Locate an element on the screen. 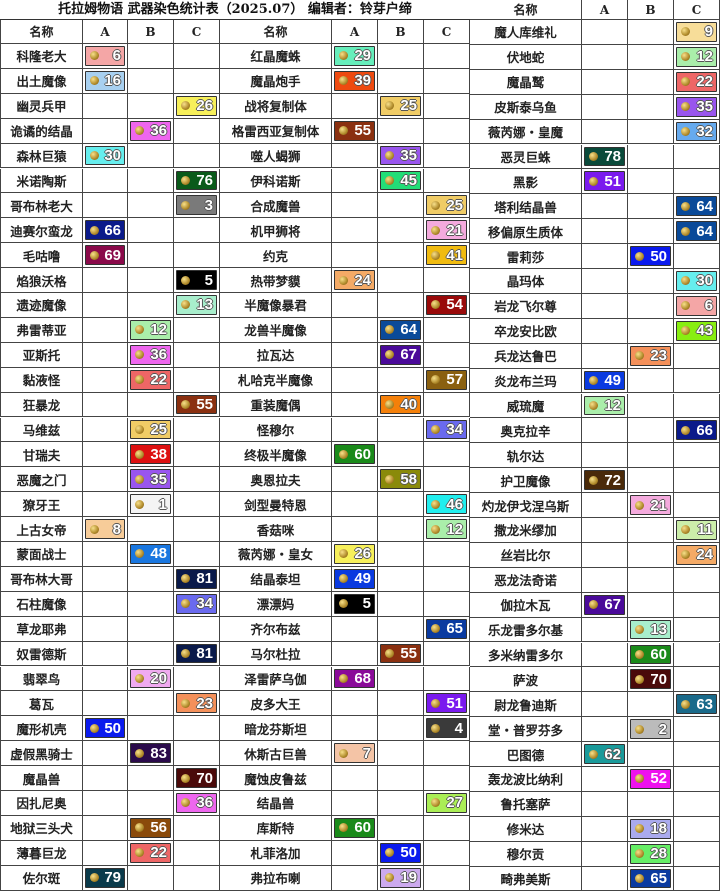  dye-number: 69 is located at coordinates (112, 255).